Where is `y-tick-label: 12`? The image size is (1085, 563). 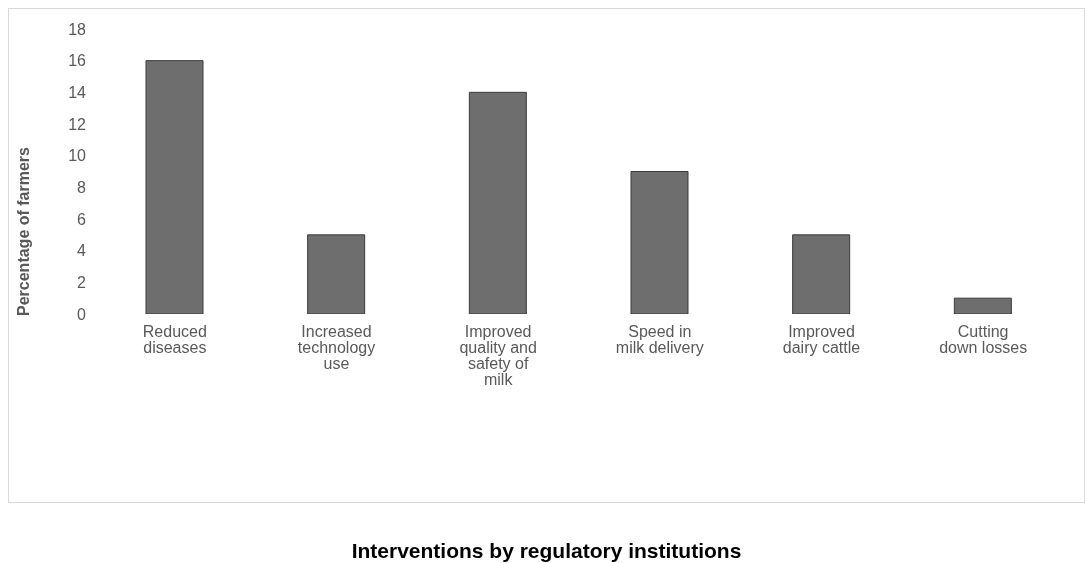 y-tick-label: 12 is located at coordinates (77, 124).